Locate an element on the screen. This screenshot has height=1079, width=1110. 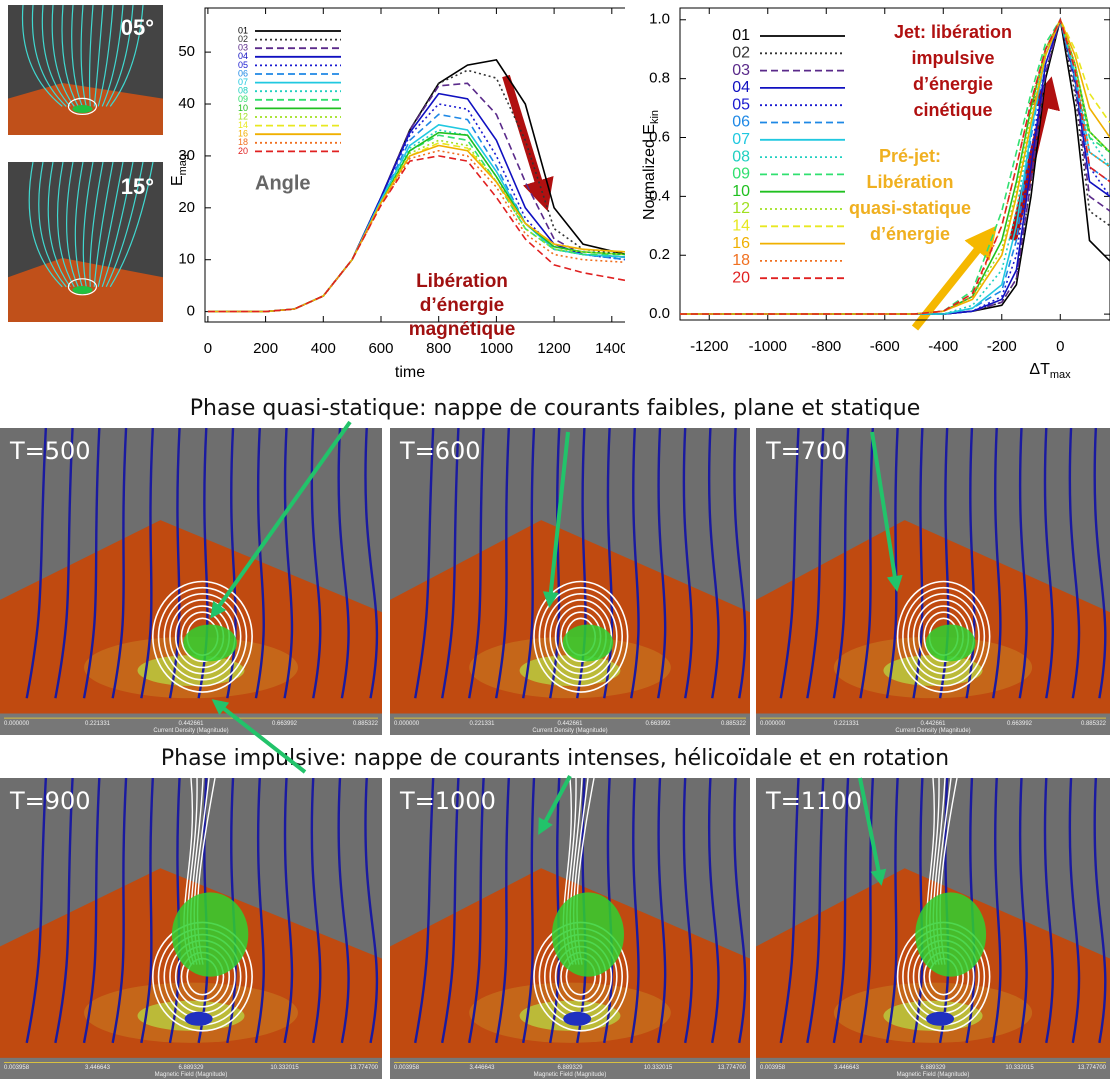
x-tick-label: -200 is located at coordinates (1002, 346).